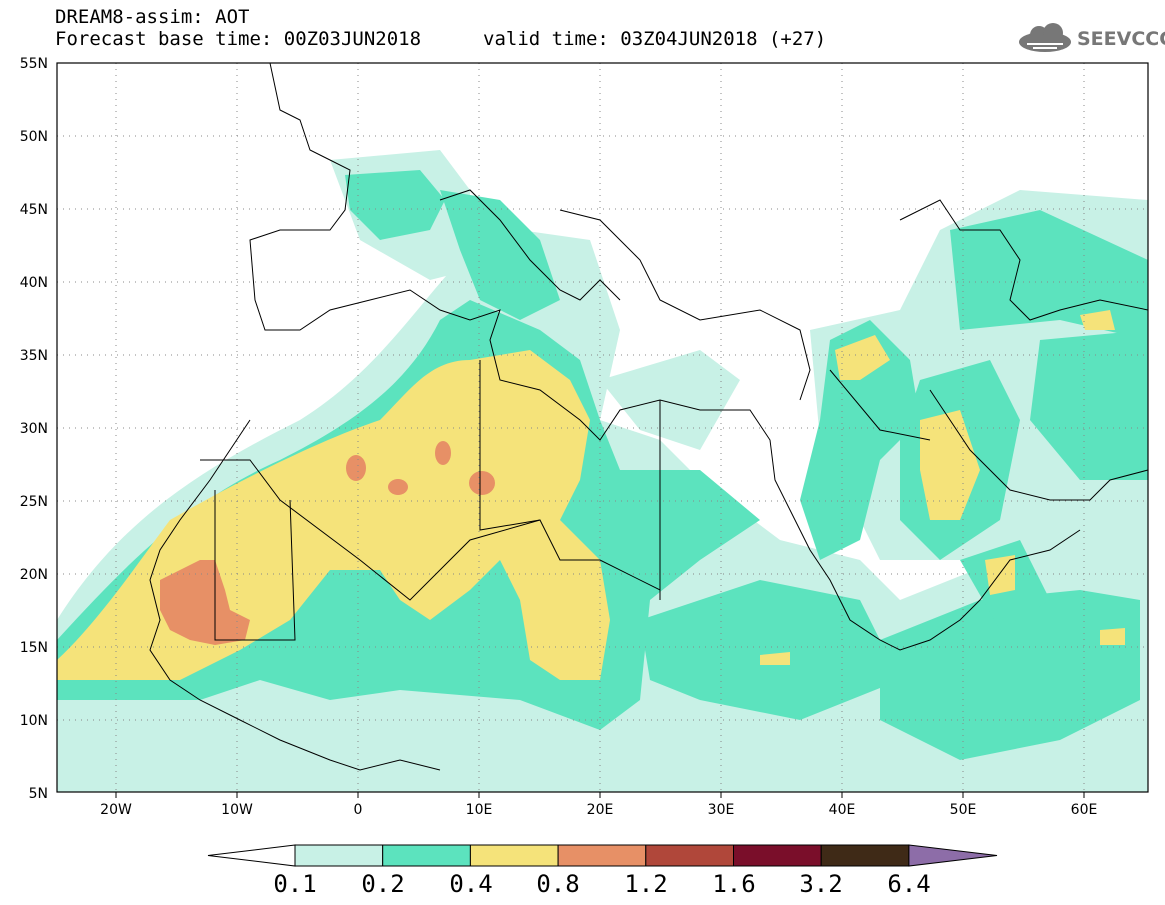 This screenshot has width=1165, height=905. Describe the element at coordinates (34, 575) in the screenshot. I see `lat-tick: 20N` at that location.